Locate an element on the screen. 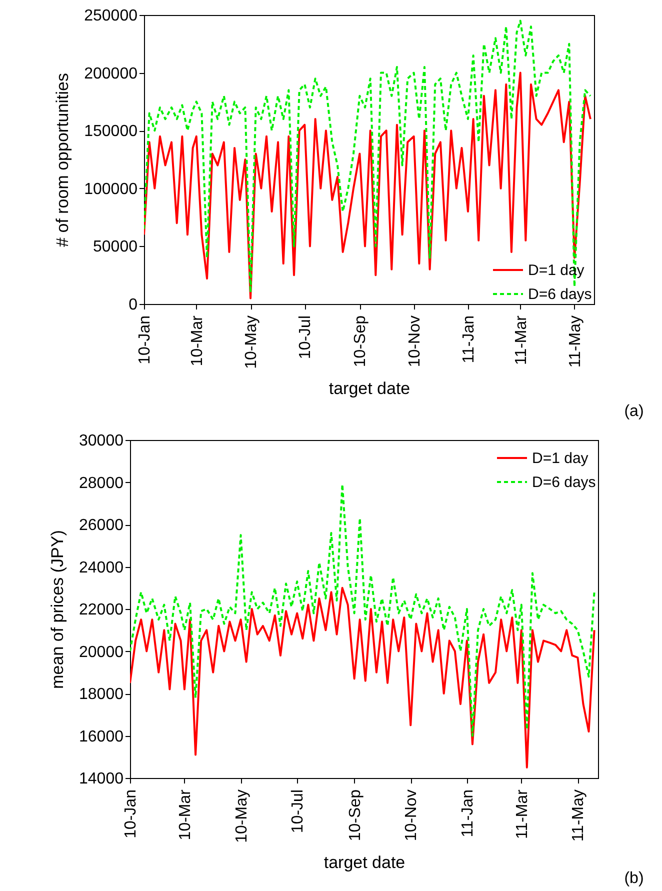  y-tick-label: 50000 is located at coordinates (115, 247).